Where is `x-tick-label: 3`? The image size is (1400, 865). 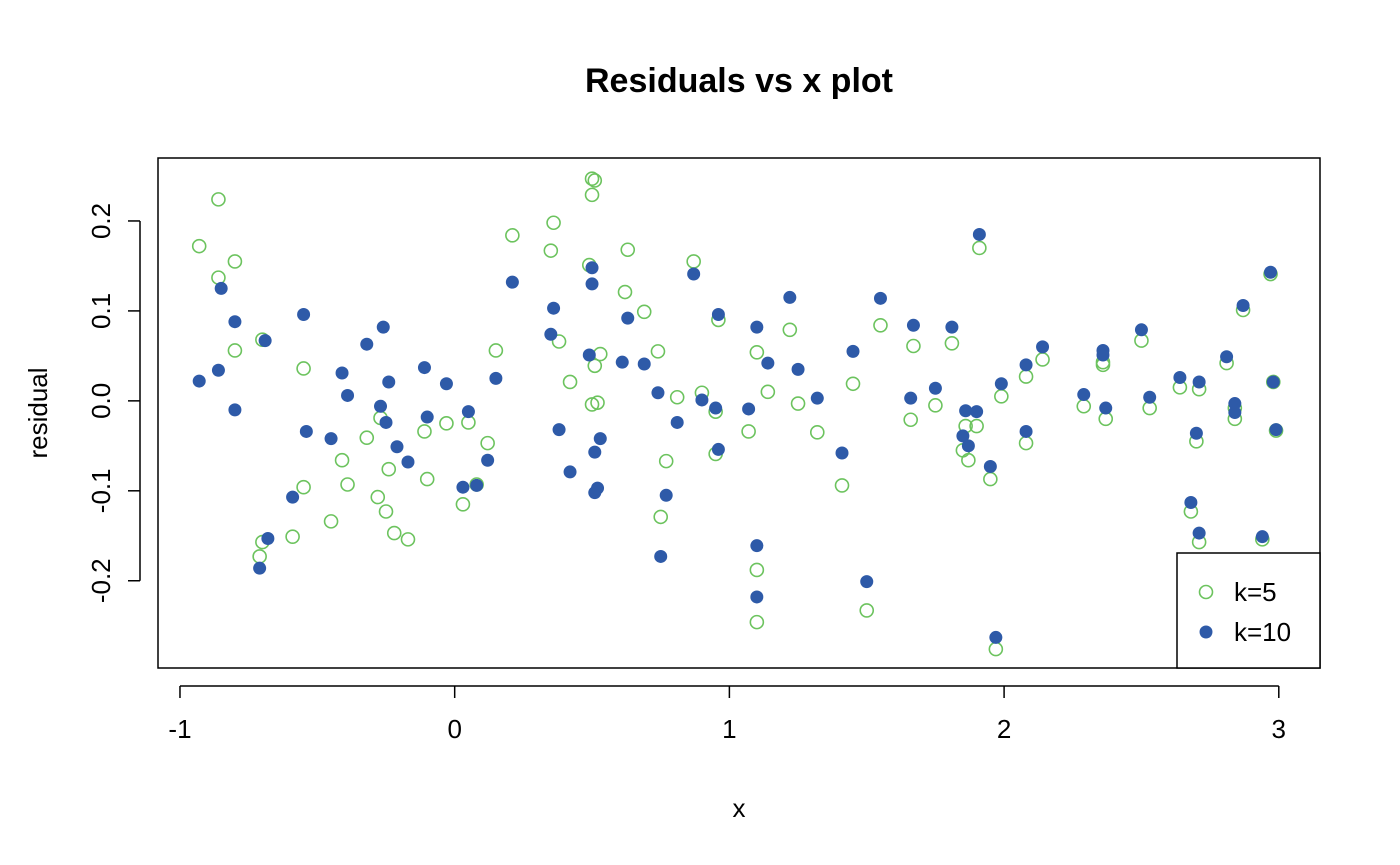 x-tick-label: 3 is located at coordinates (1279, 729).